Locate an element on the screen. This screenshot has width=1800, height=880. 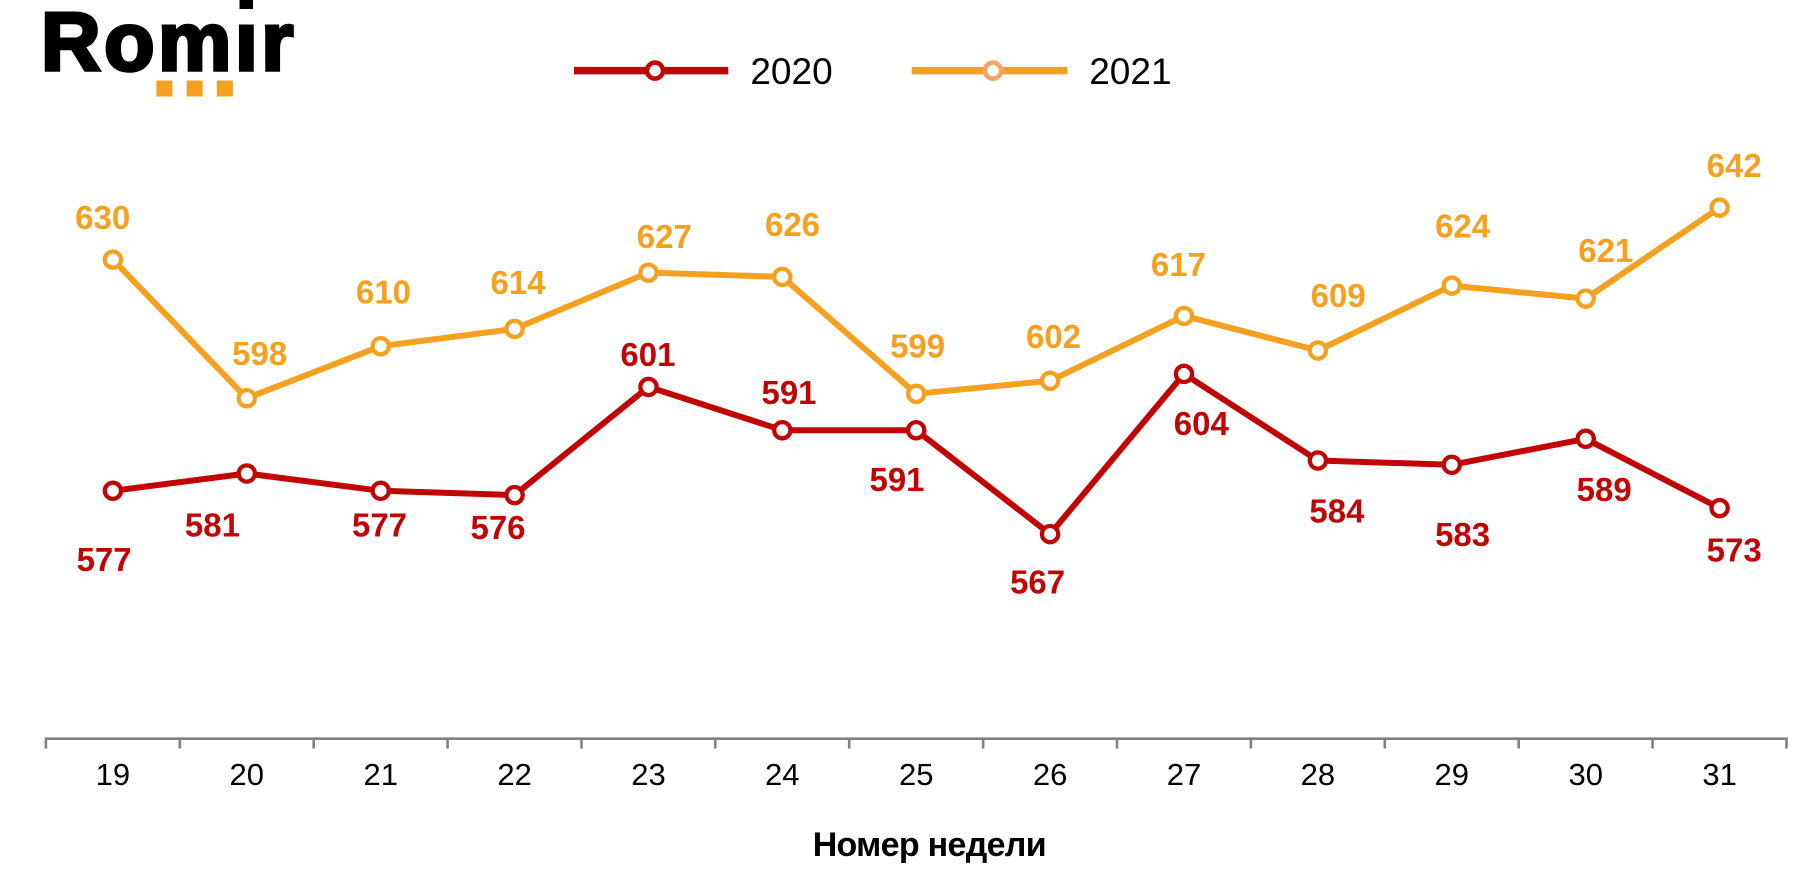
svg-text: 617 is located at coordinates (1178, 264).